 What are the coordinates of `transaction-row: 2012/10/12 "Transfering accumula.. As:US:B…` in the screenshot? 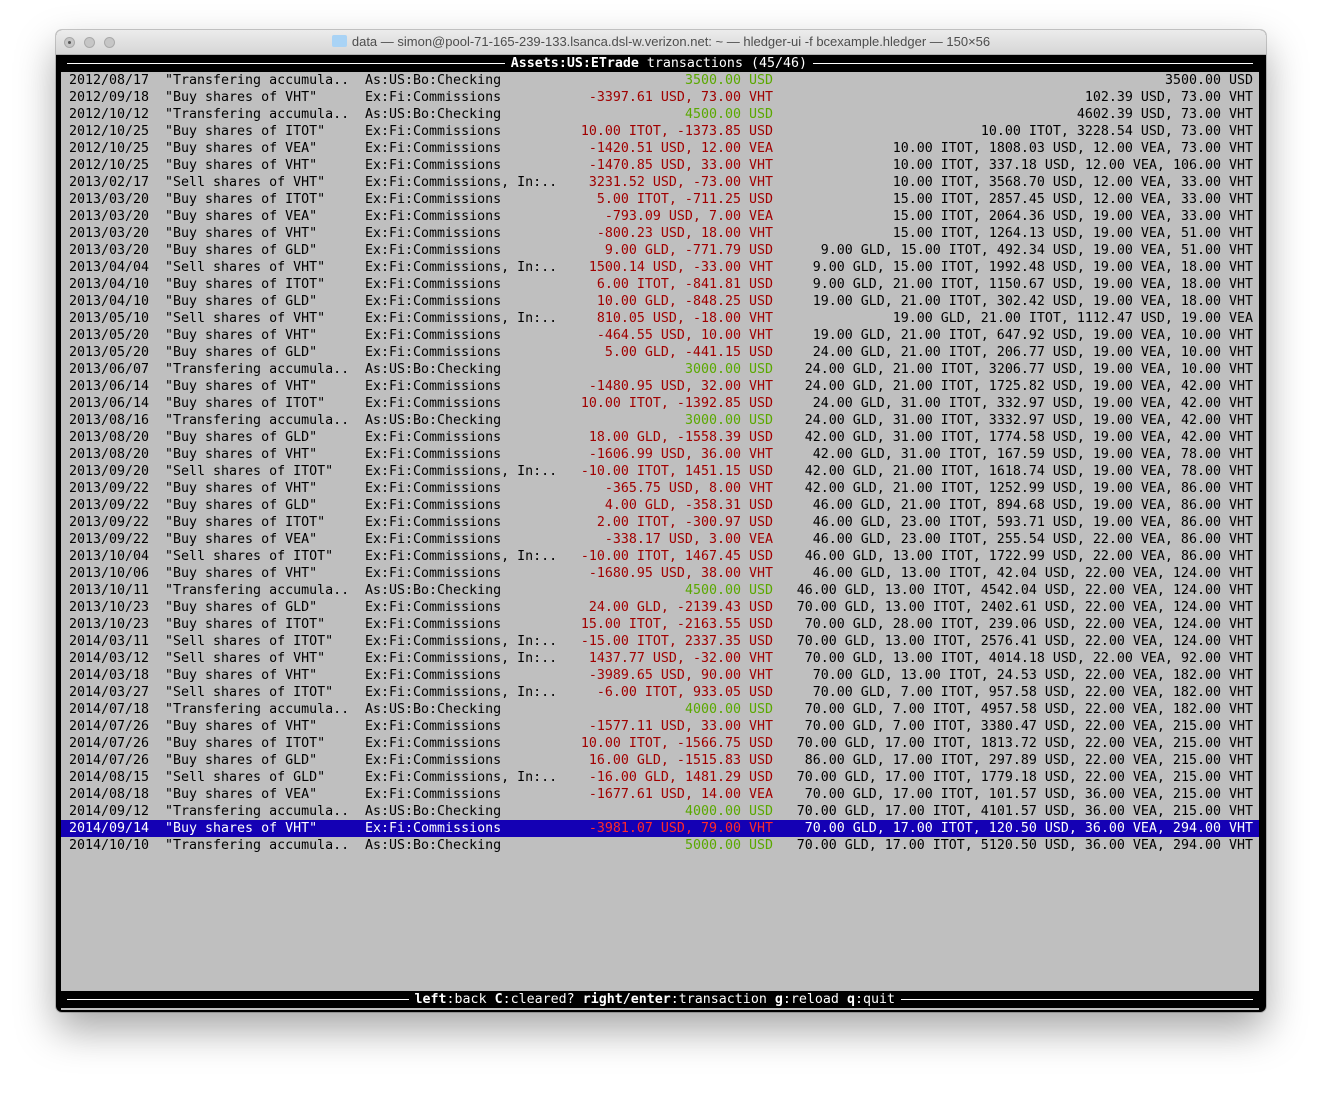 It's located at (660, 114).